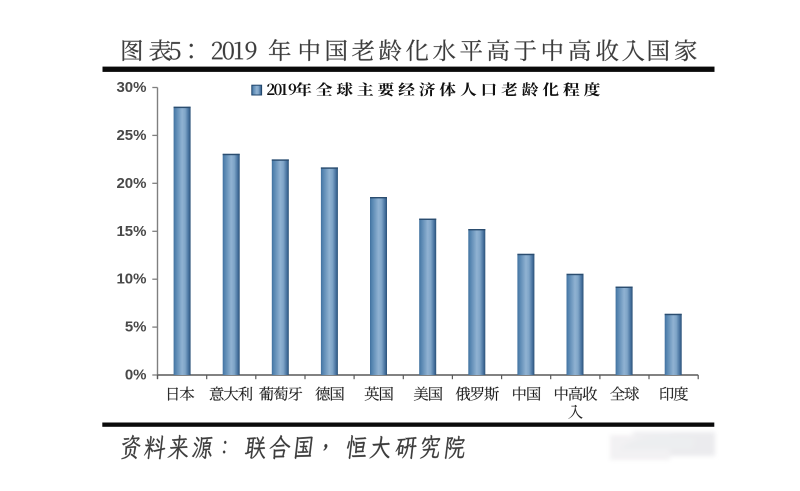 The height and width of the screenshot is (491, 800). What do you see at coordinates (131, 87) in the screenshot?
I see `svg-text: 30%` at bounding box center [131, 87].